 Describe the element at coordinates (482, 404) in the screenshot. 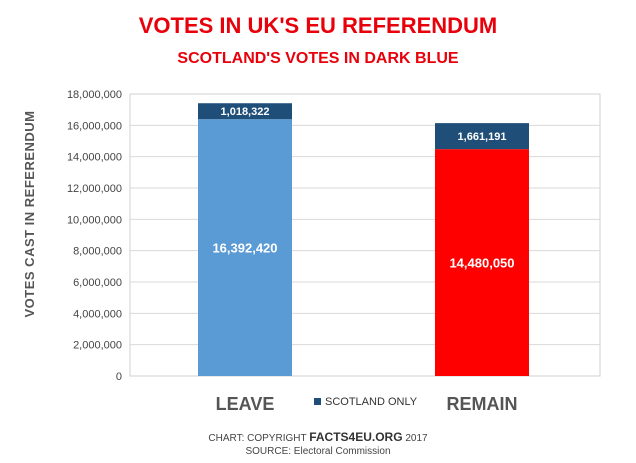

I see `category-label-remain: REMAIN` at that location.